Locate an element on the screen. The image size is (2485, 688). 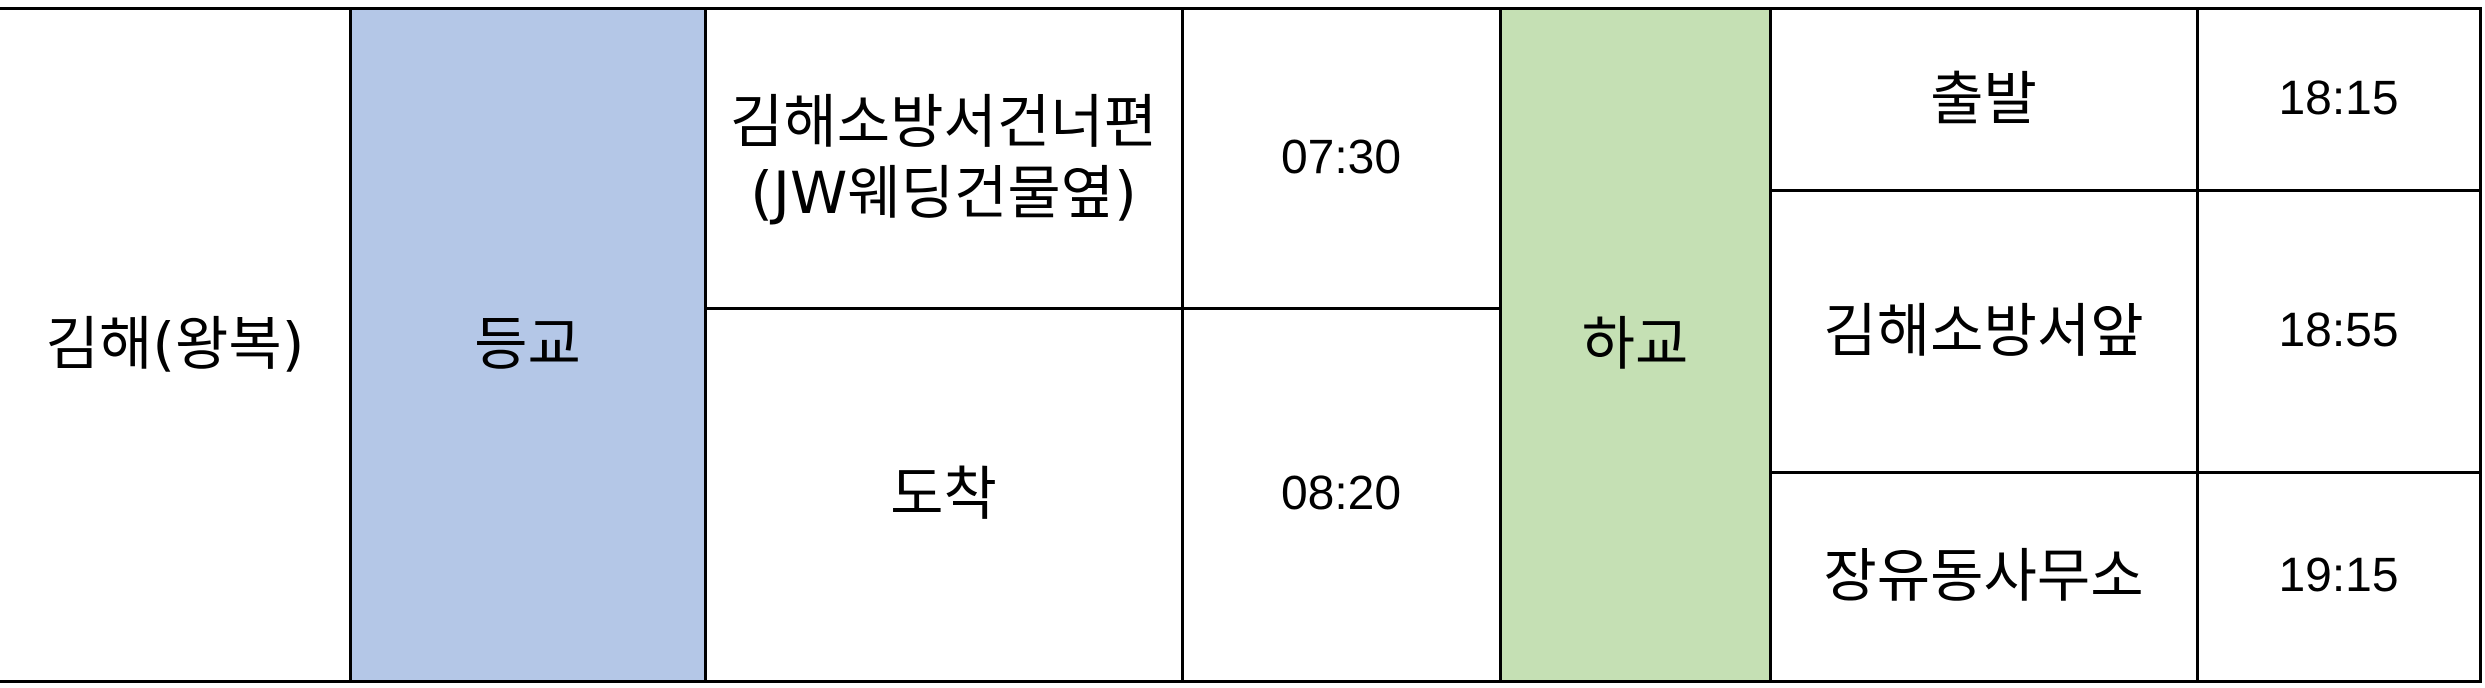
from-school-time-1: 18:15 is located at coordinates (2338, 99).